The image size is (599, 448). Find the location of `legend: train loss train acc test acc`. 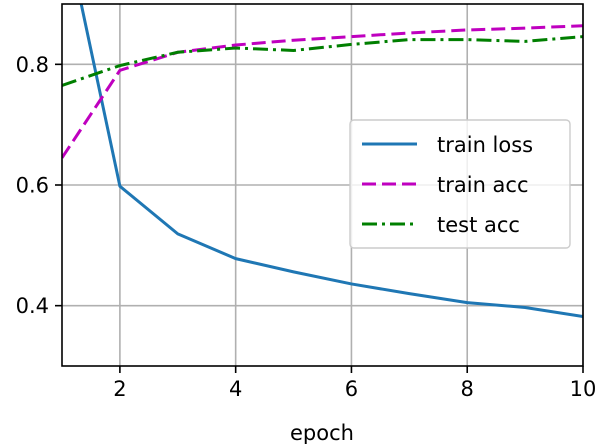

legend: train loss train acc test acc is located at coordinates (460, 184).